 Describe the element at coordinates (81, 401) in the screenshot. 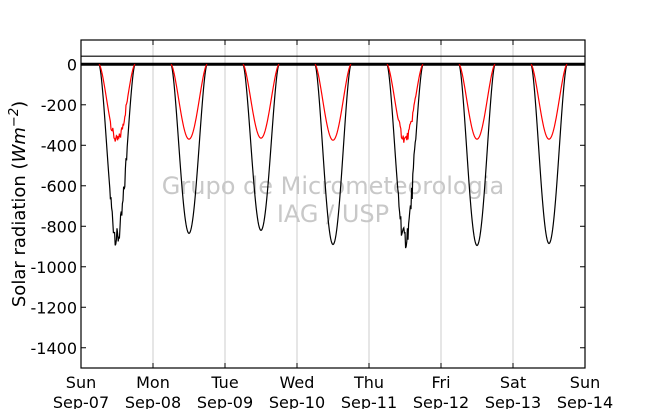

I see `x-tick-date-label: Sep-07` at that location.